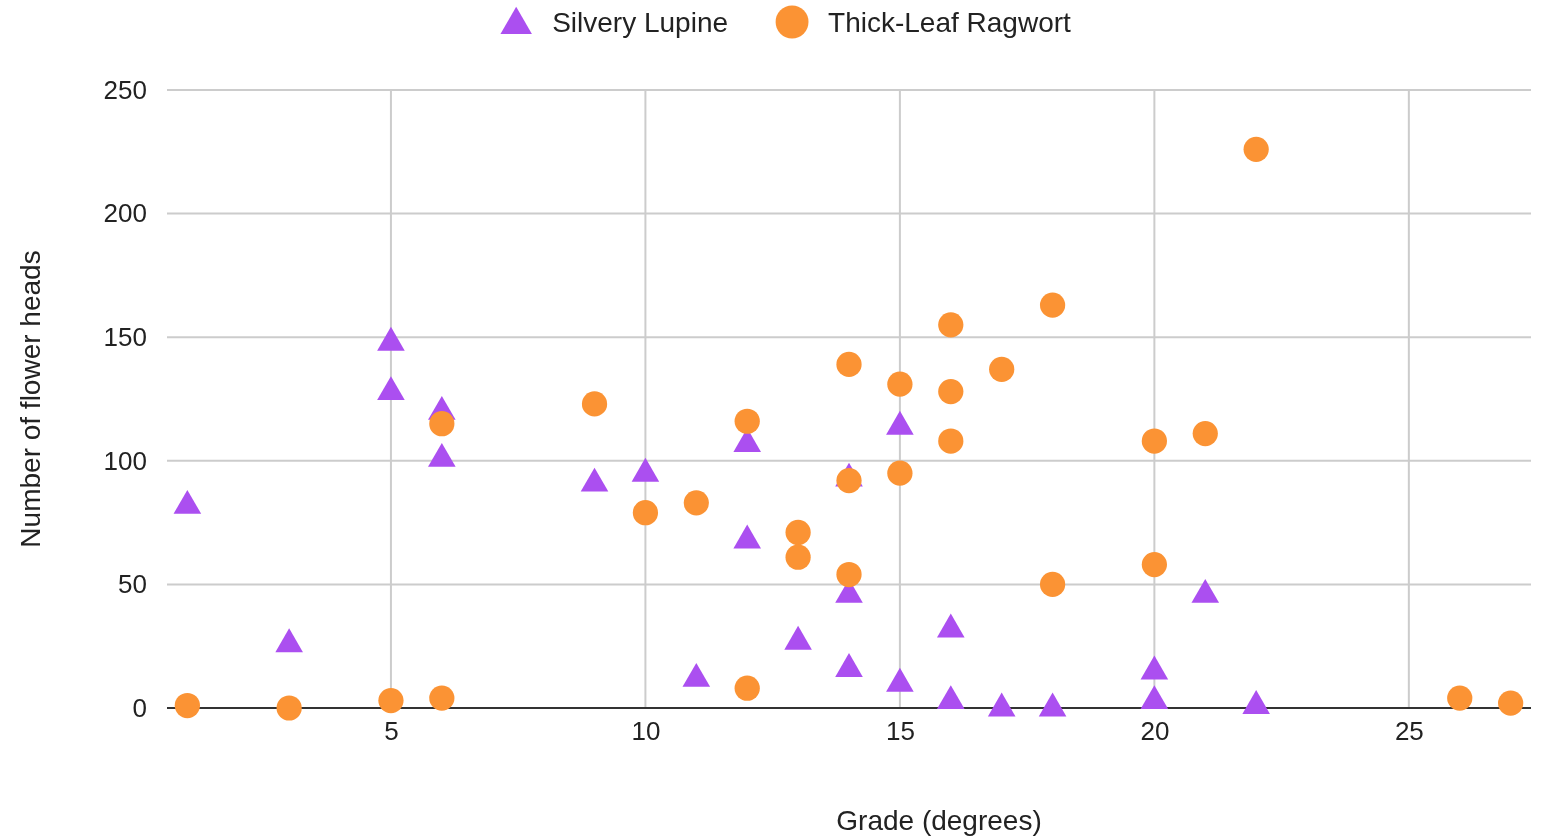  What do you see at coordinates (391, 731) in the screenshot?
I see `x-tick-label: 5` at bounding box center [391, 731].